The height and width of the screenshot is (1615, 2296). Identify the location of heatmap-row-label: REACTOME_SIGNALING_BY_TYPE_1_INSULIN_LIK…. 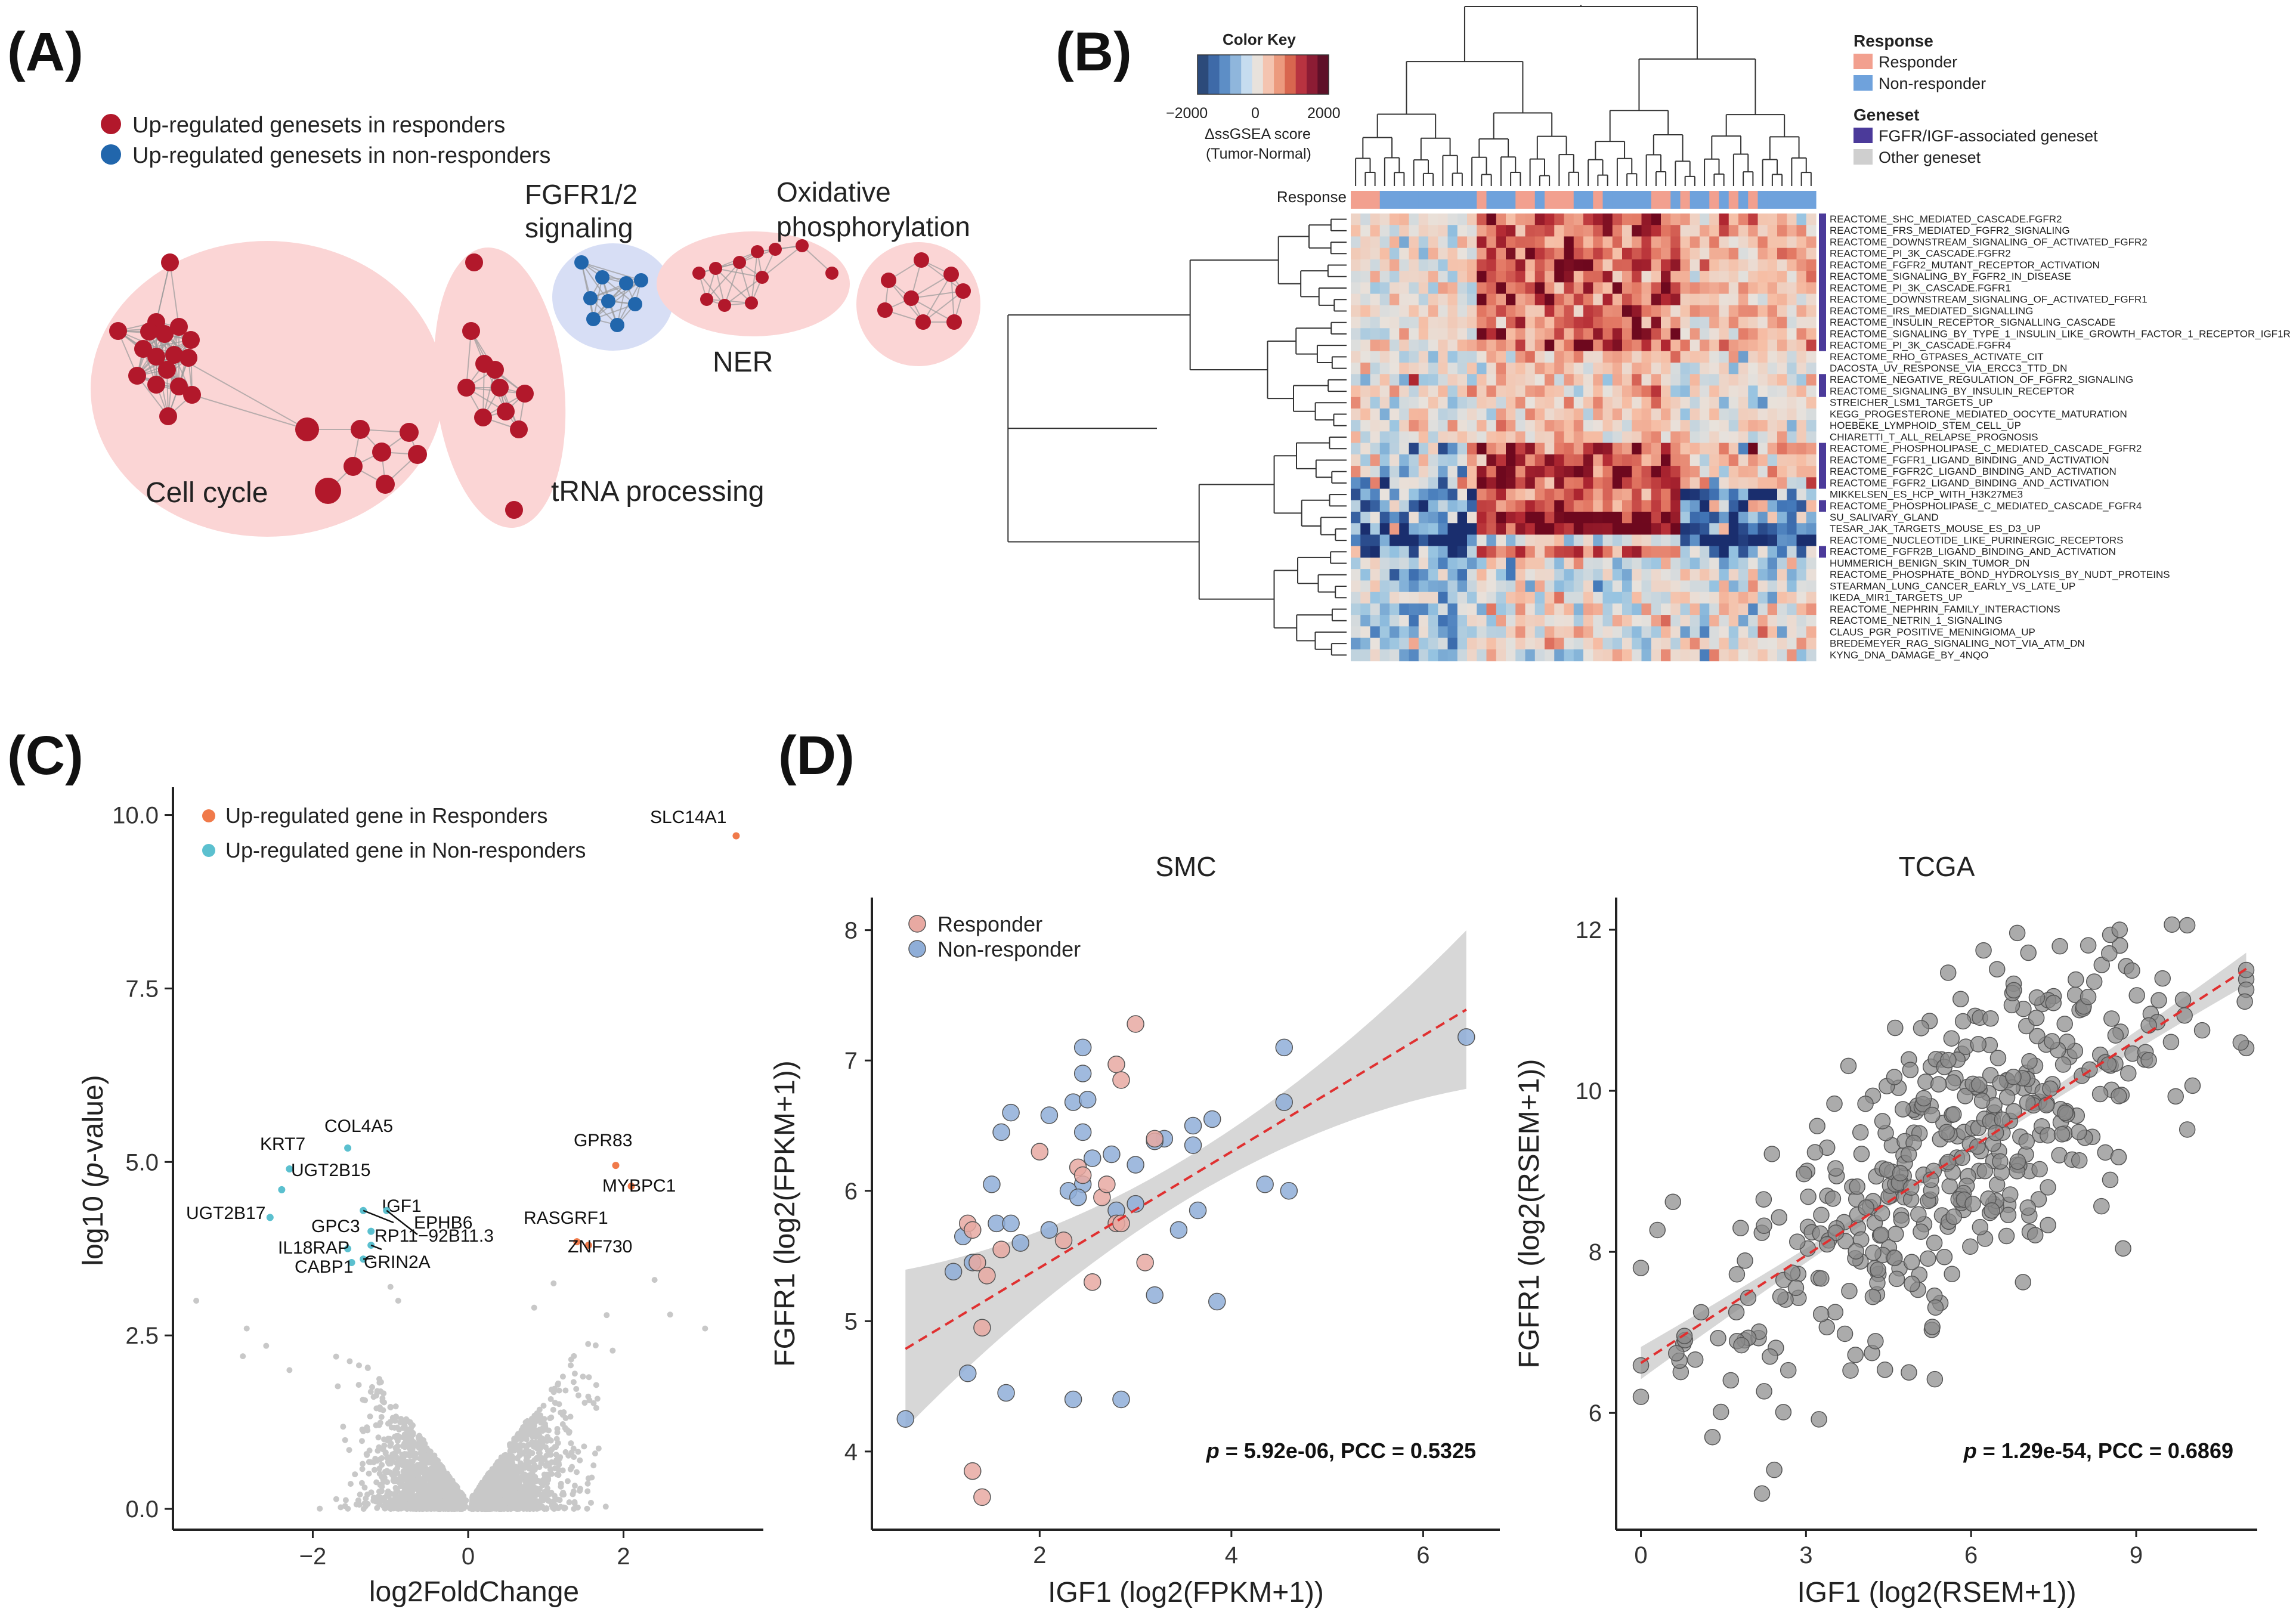
(2060, 333).